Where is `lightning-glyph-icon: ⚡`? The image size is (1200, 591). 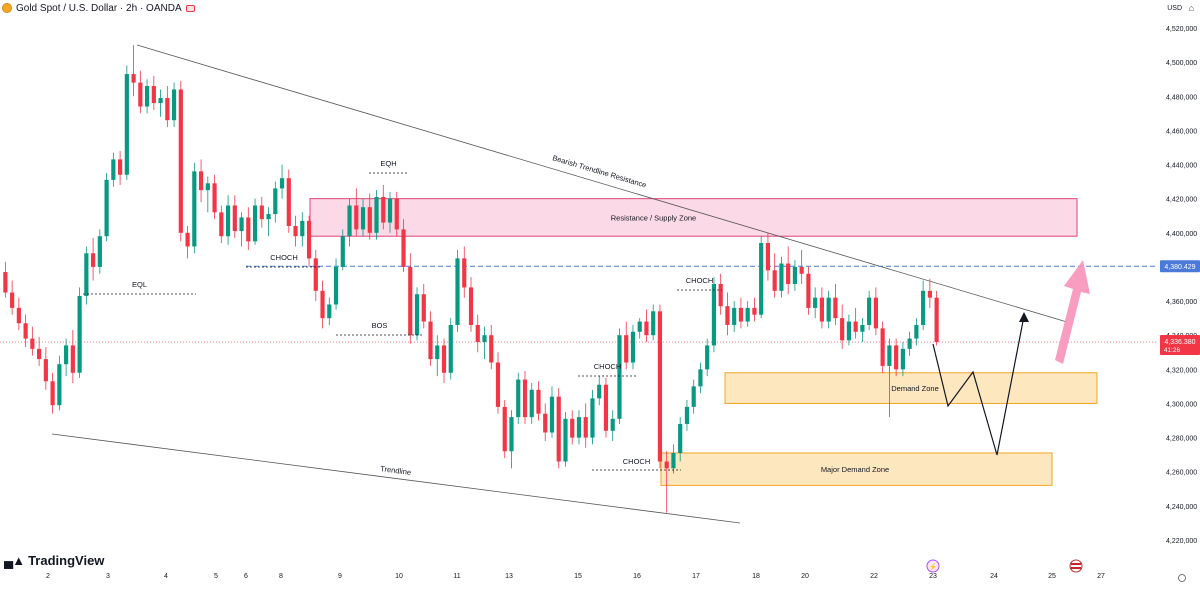 lightning-glyph-icon: ⚡ is located at coordinates (933, 566).